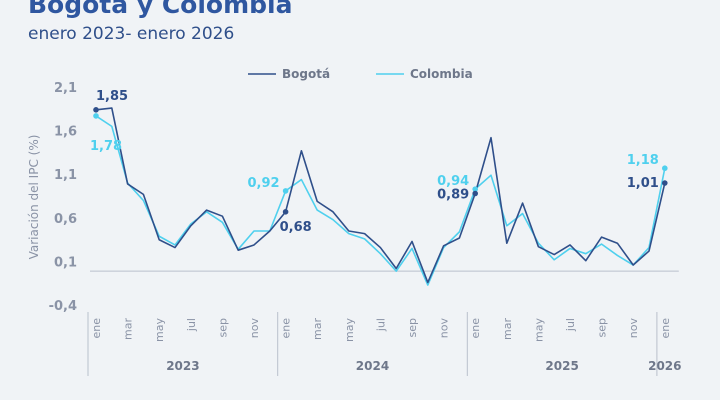 The width and height of the screenshot is (720, 400). Describe the element at coordinates (453, 181) in the screenshot. I see `data-label: 0,94` at that location.